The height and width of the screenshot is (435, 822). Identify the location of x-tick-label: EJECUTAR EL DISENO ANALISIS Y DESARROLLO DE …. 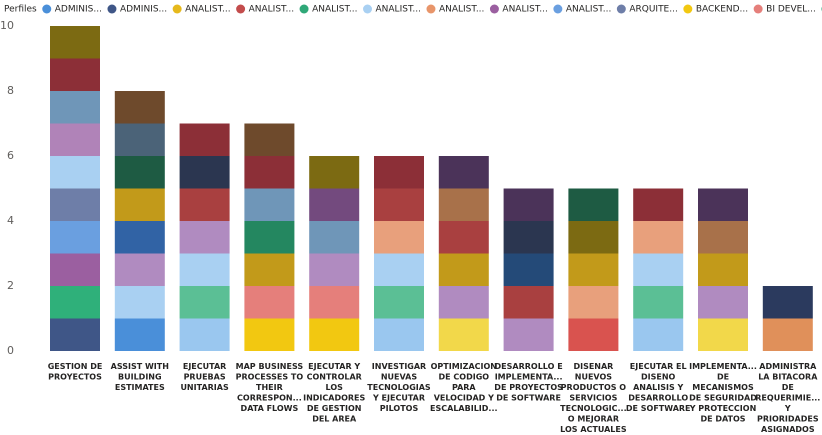
(658, 387).